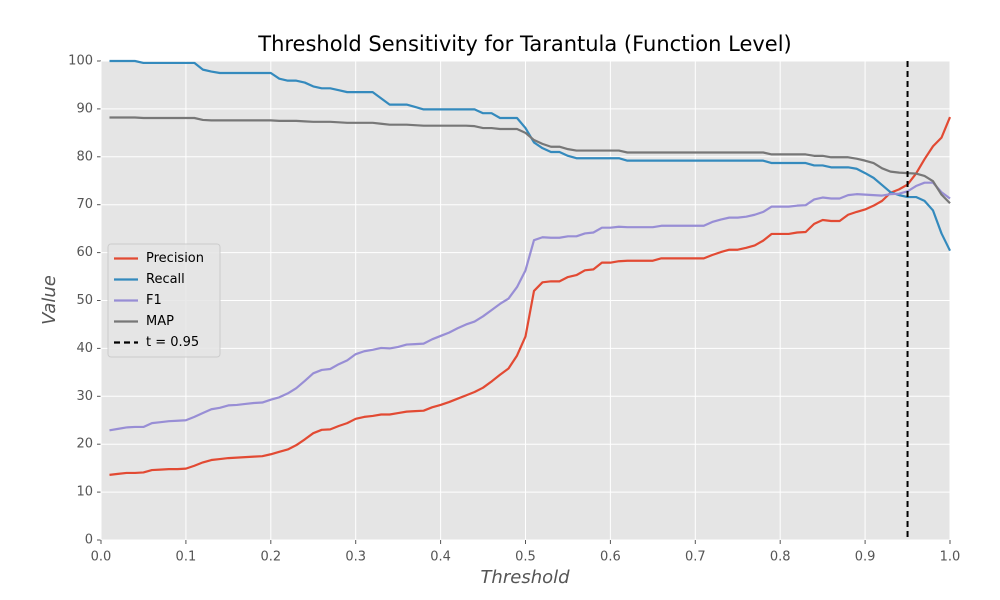 This screenshot has width=1000, height=600. Describe the element at coordinates (84, 396) in the screenshot. I see `y-tick-label: 30` at that location.